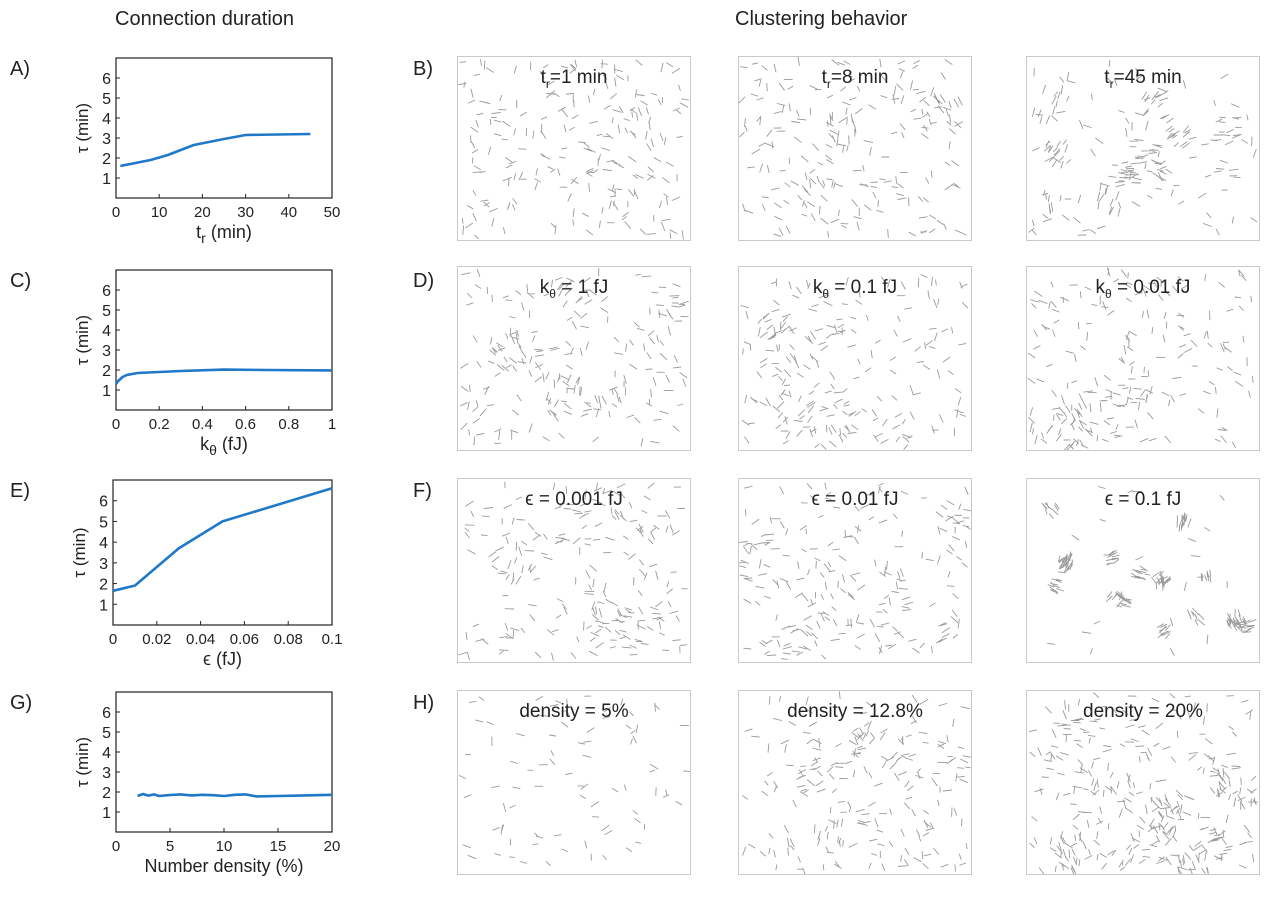  What do you see at coordinates (288, 639) in the screenshot?
I see `x-tick-label: 0.08` at bounding box center [288, 639].